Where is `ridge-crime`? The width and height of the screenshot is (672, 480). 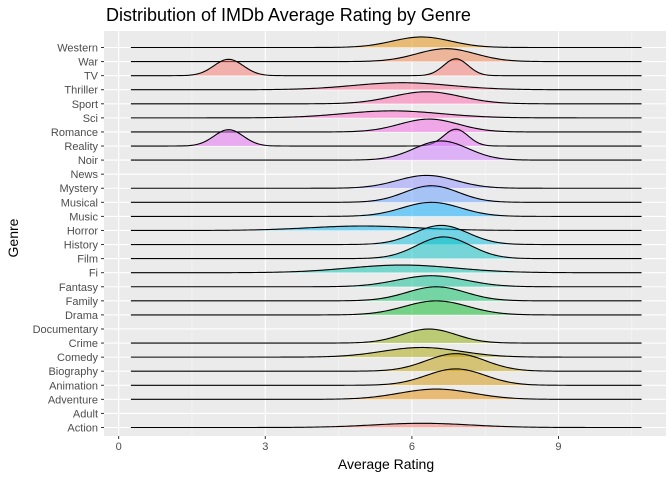 ridge-crime is located at coordinates (386, 336).